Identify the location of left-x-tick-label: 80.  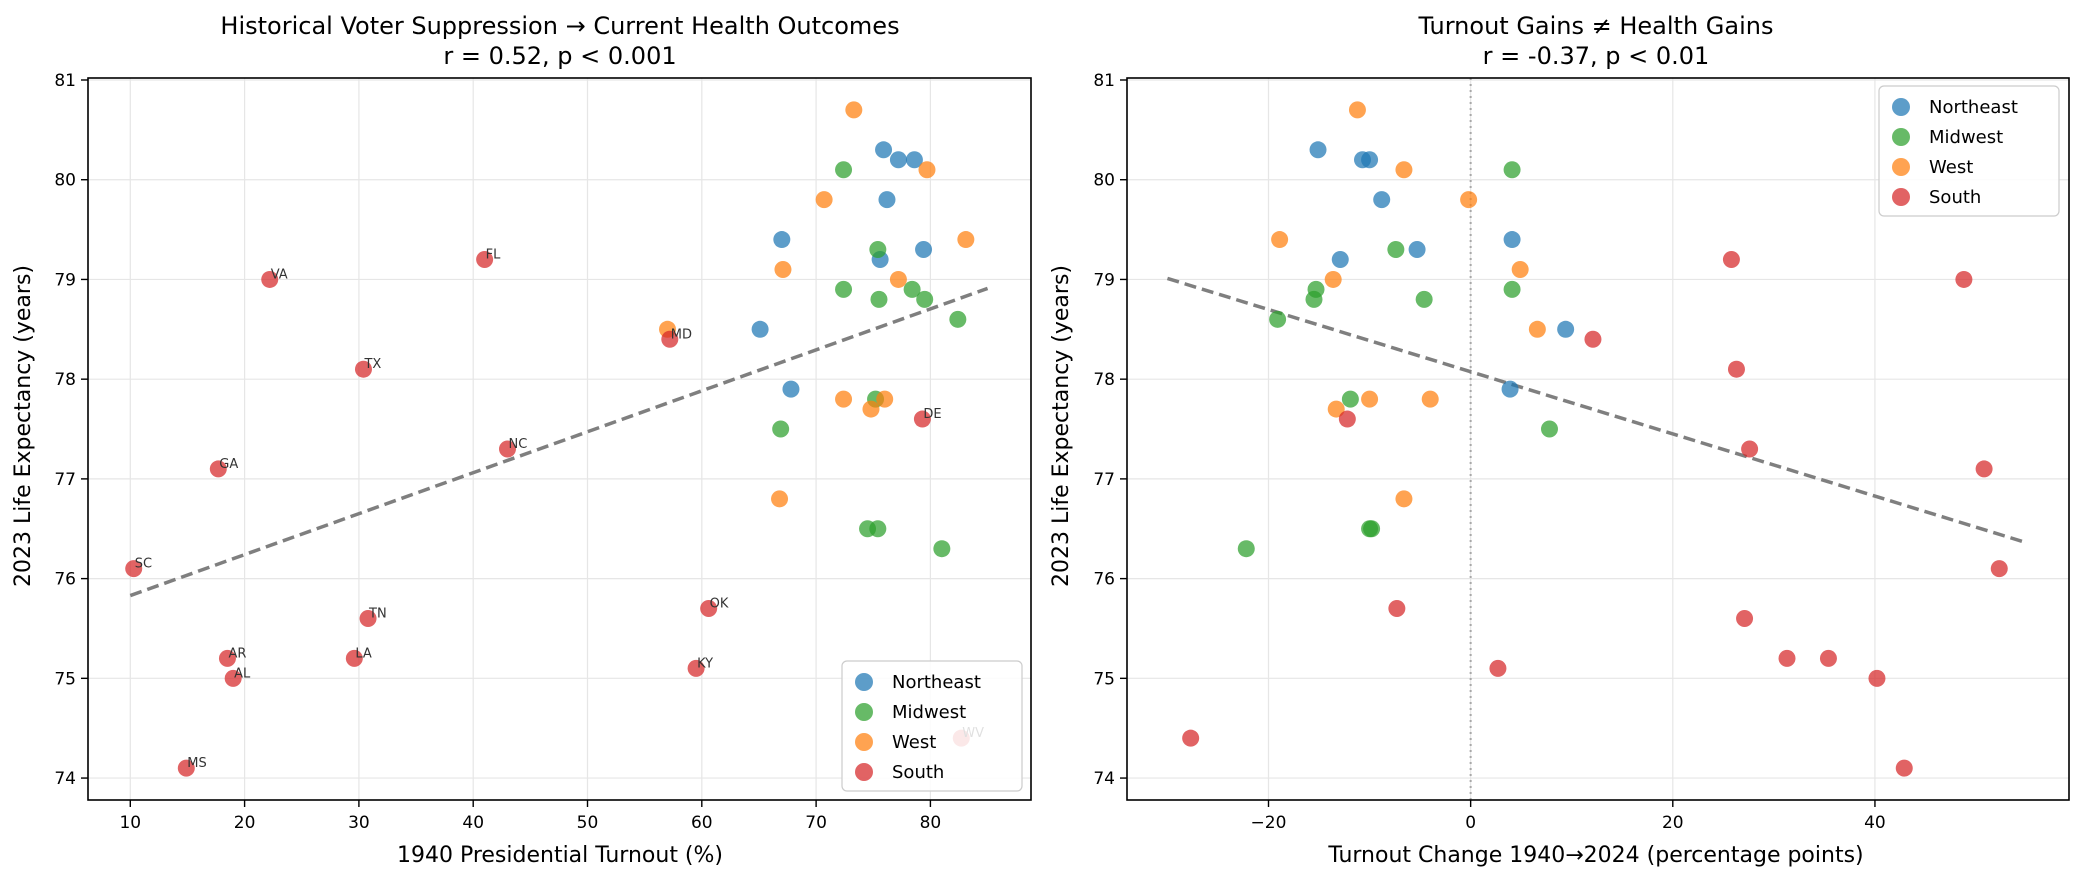
(931, 823).